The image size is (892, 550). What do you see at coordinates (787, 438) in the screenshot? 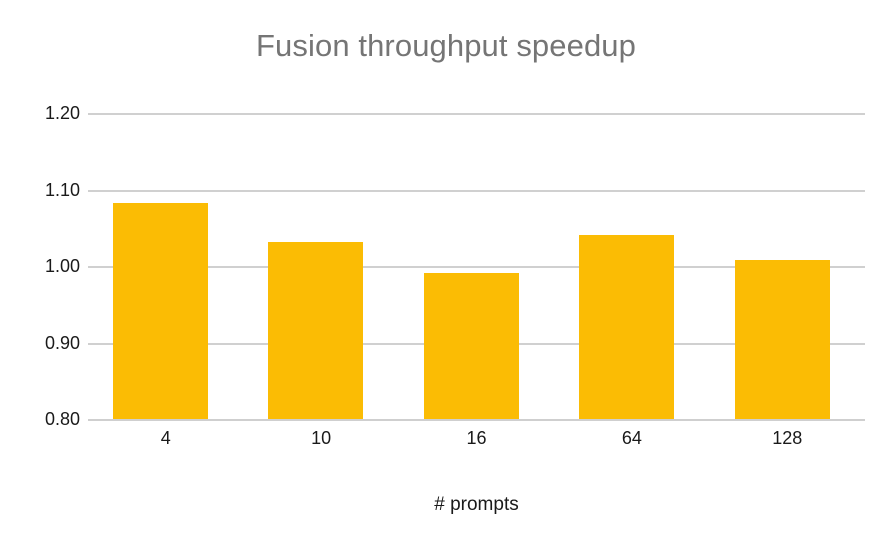
I see `x-axis-tick-label: 128` at bounding box center [787, 438].